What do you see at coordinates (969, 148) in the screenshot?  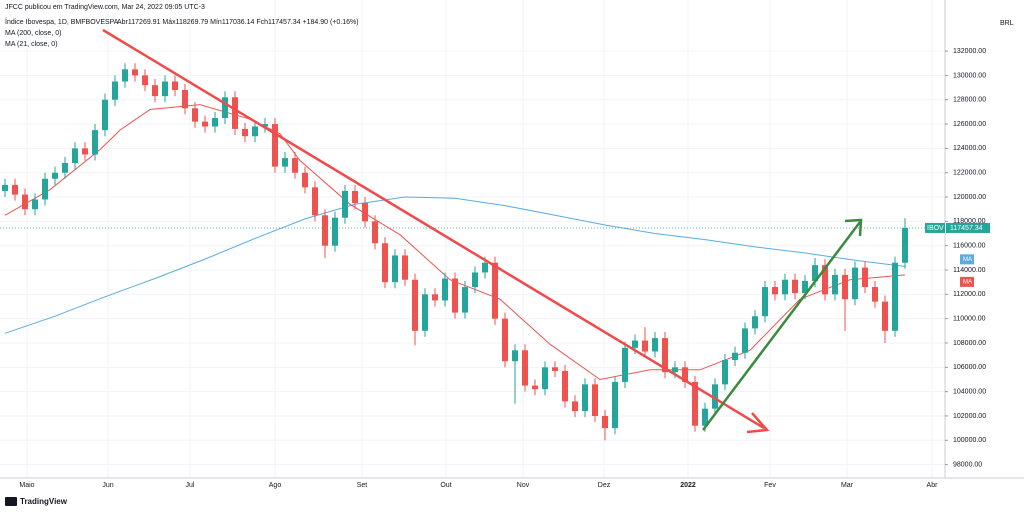 I see `y-tick-label: 124000.00` at bounding box center [969, 148].